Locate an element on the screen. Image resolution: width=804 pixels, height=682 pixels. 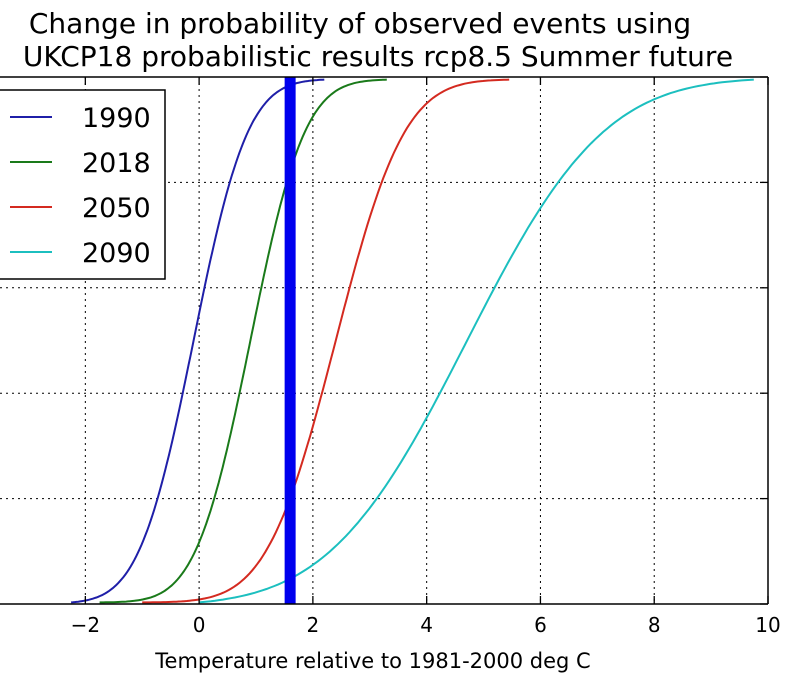
legend-label-2050: 2050 is located at coordinates (116, 208).